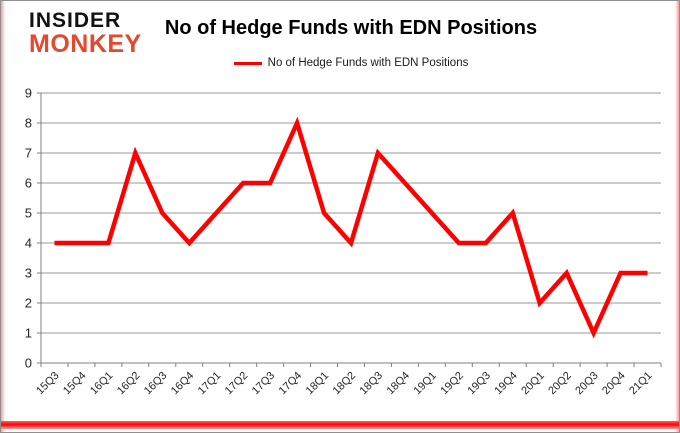  What do you see at coordinates (210, 384) in the screenshot?
I see `svg-text: 17Q1` at bounding box center [210, 384].